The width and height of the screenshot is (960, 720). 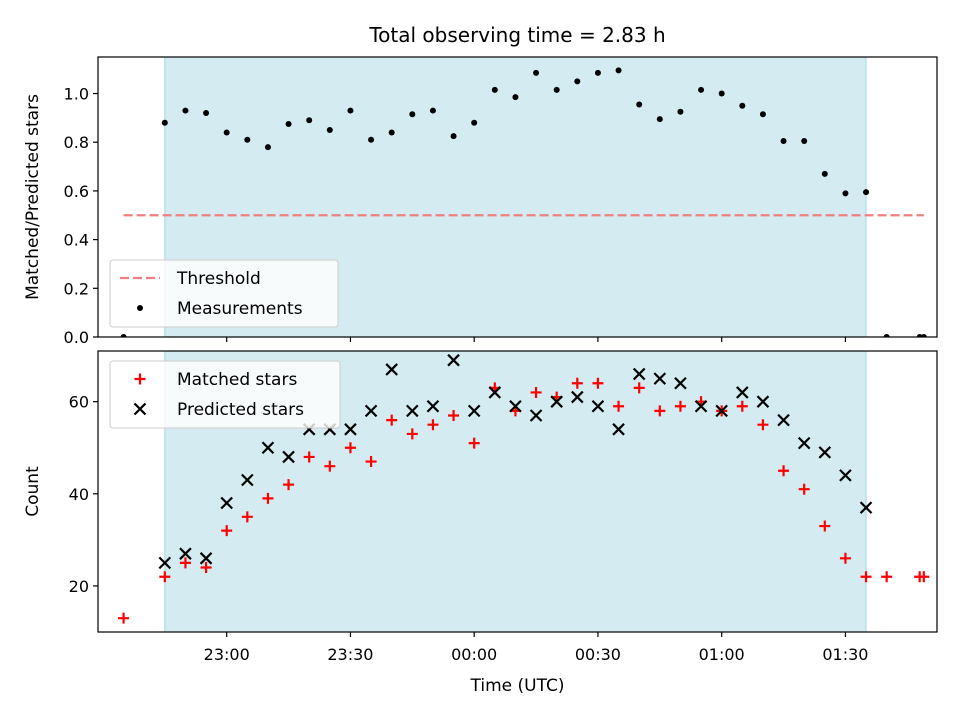 I want to click on y-tick-label: 40, so click(x=79, y=494).